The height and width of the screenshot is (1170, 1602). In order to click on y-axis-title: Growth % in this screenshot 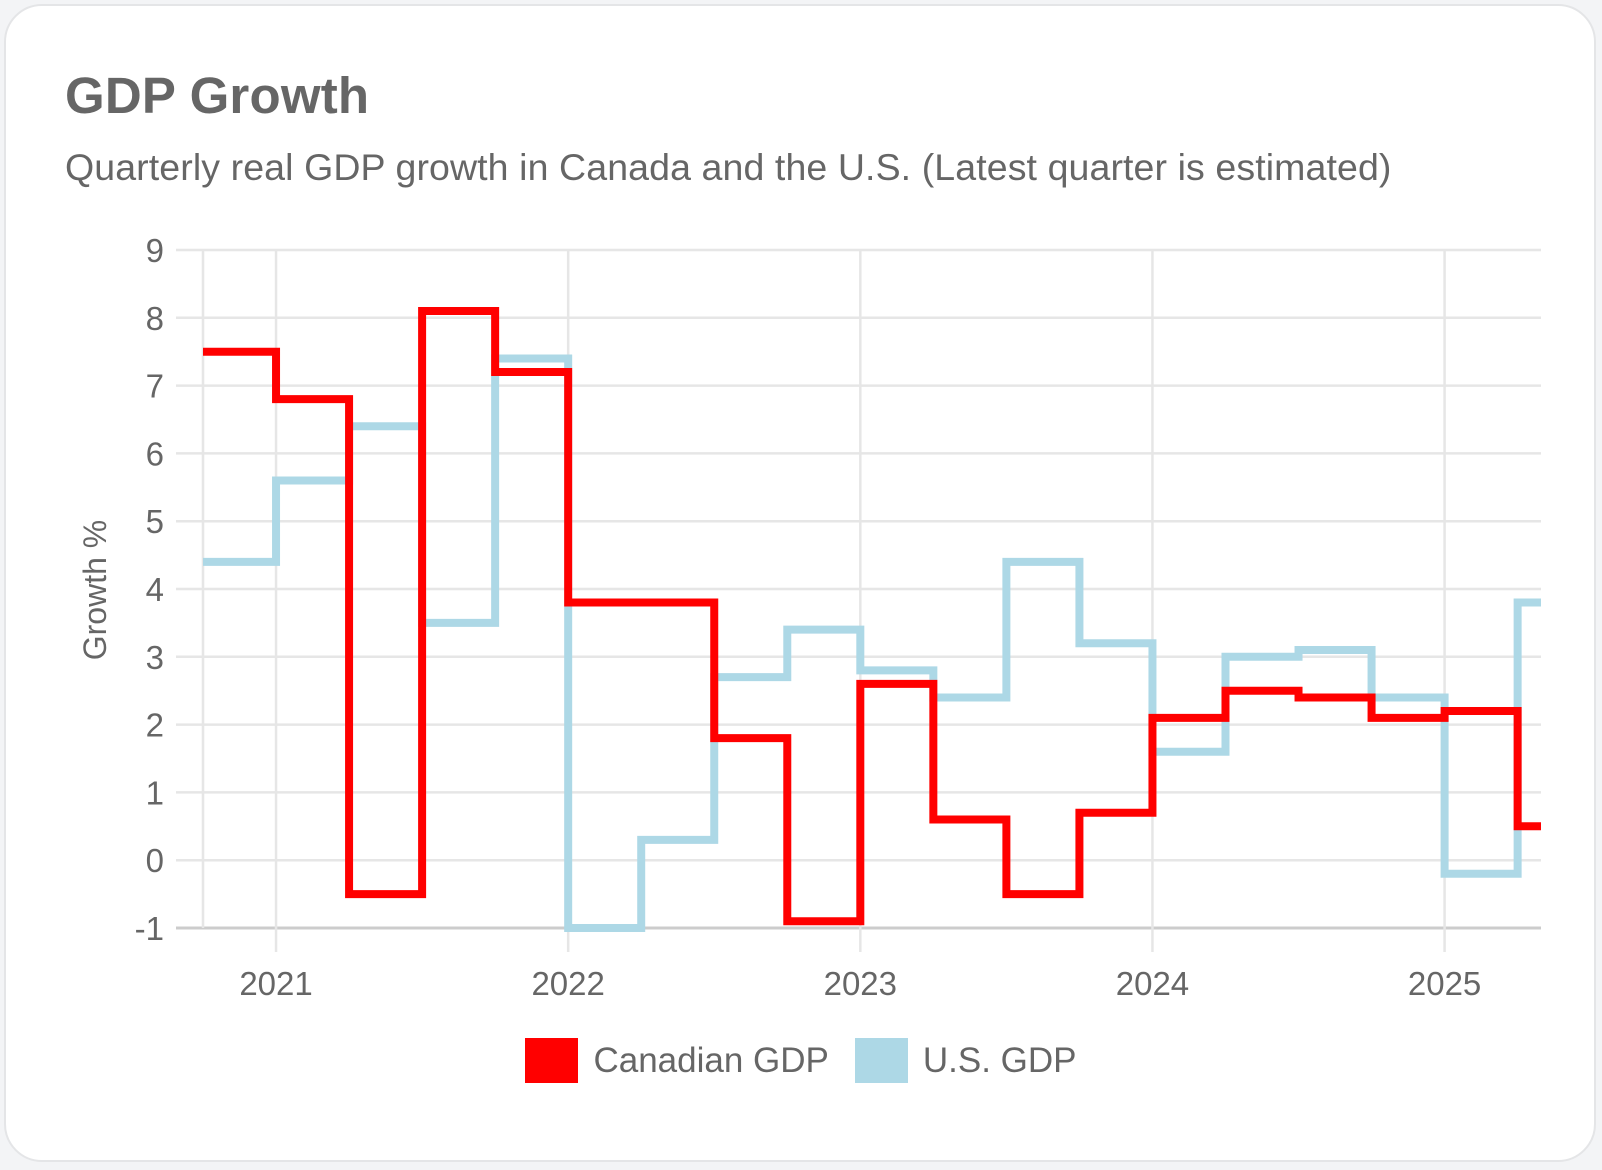, I will do `click(95, 590)`.